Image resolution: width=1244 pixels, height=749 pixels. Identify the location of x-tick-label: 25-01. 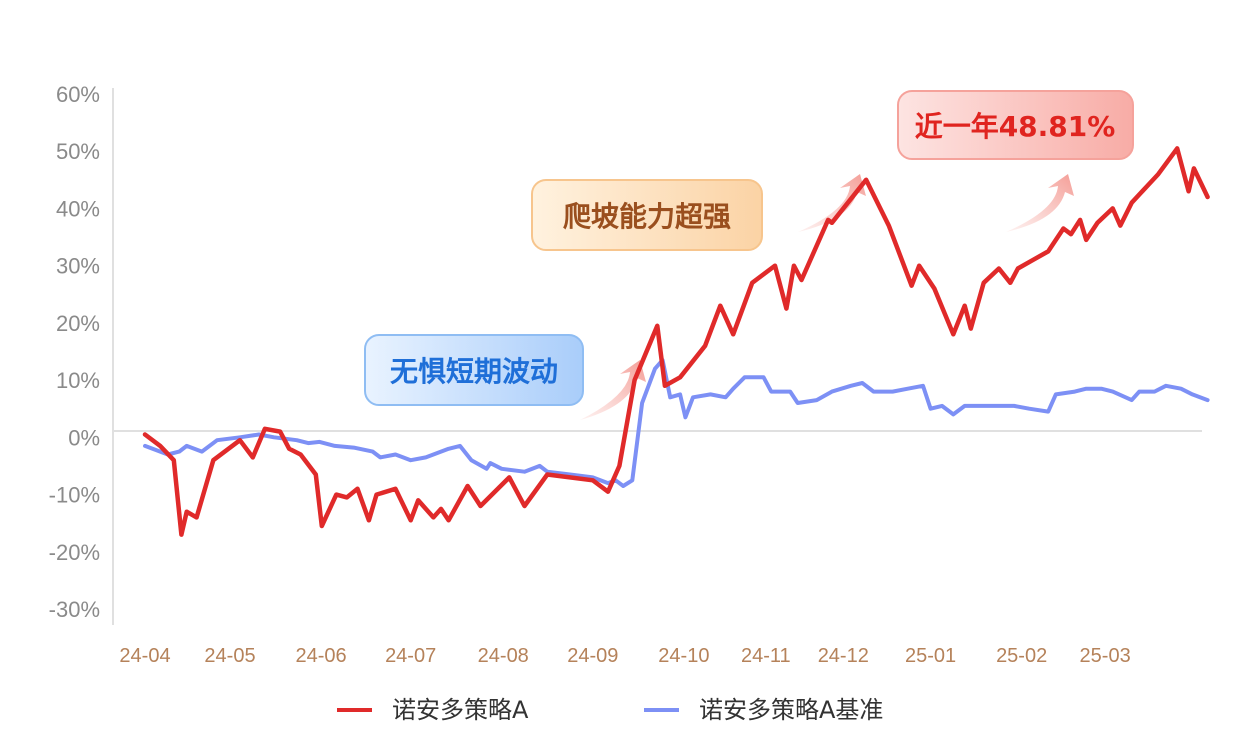
(930, 656).